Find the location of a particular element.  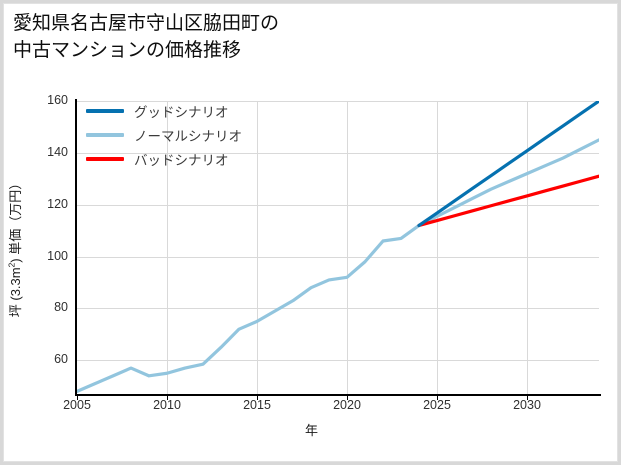

chart-legend: グッドシナリオ ノーマルシナリオ バッドシナリオ is located at coordinates (166, 135).